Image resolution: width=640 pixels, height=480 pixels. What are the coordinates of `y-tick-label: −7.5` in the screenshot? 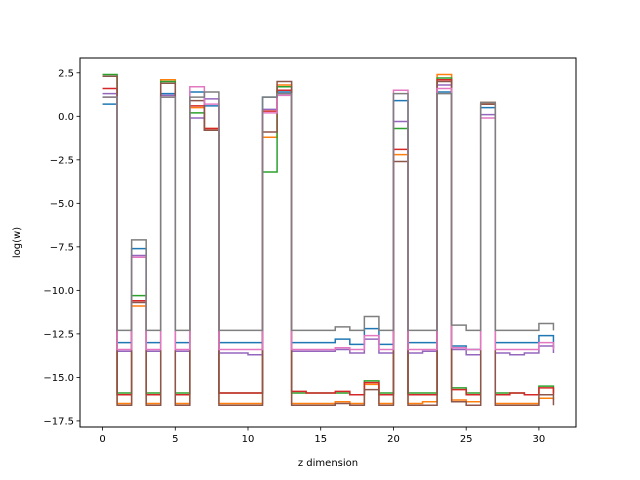 It's located at (62, 247).